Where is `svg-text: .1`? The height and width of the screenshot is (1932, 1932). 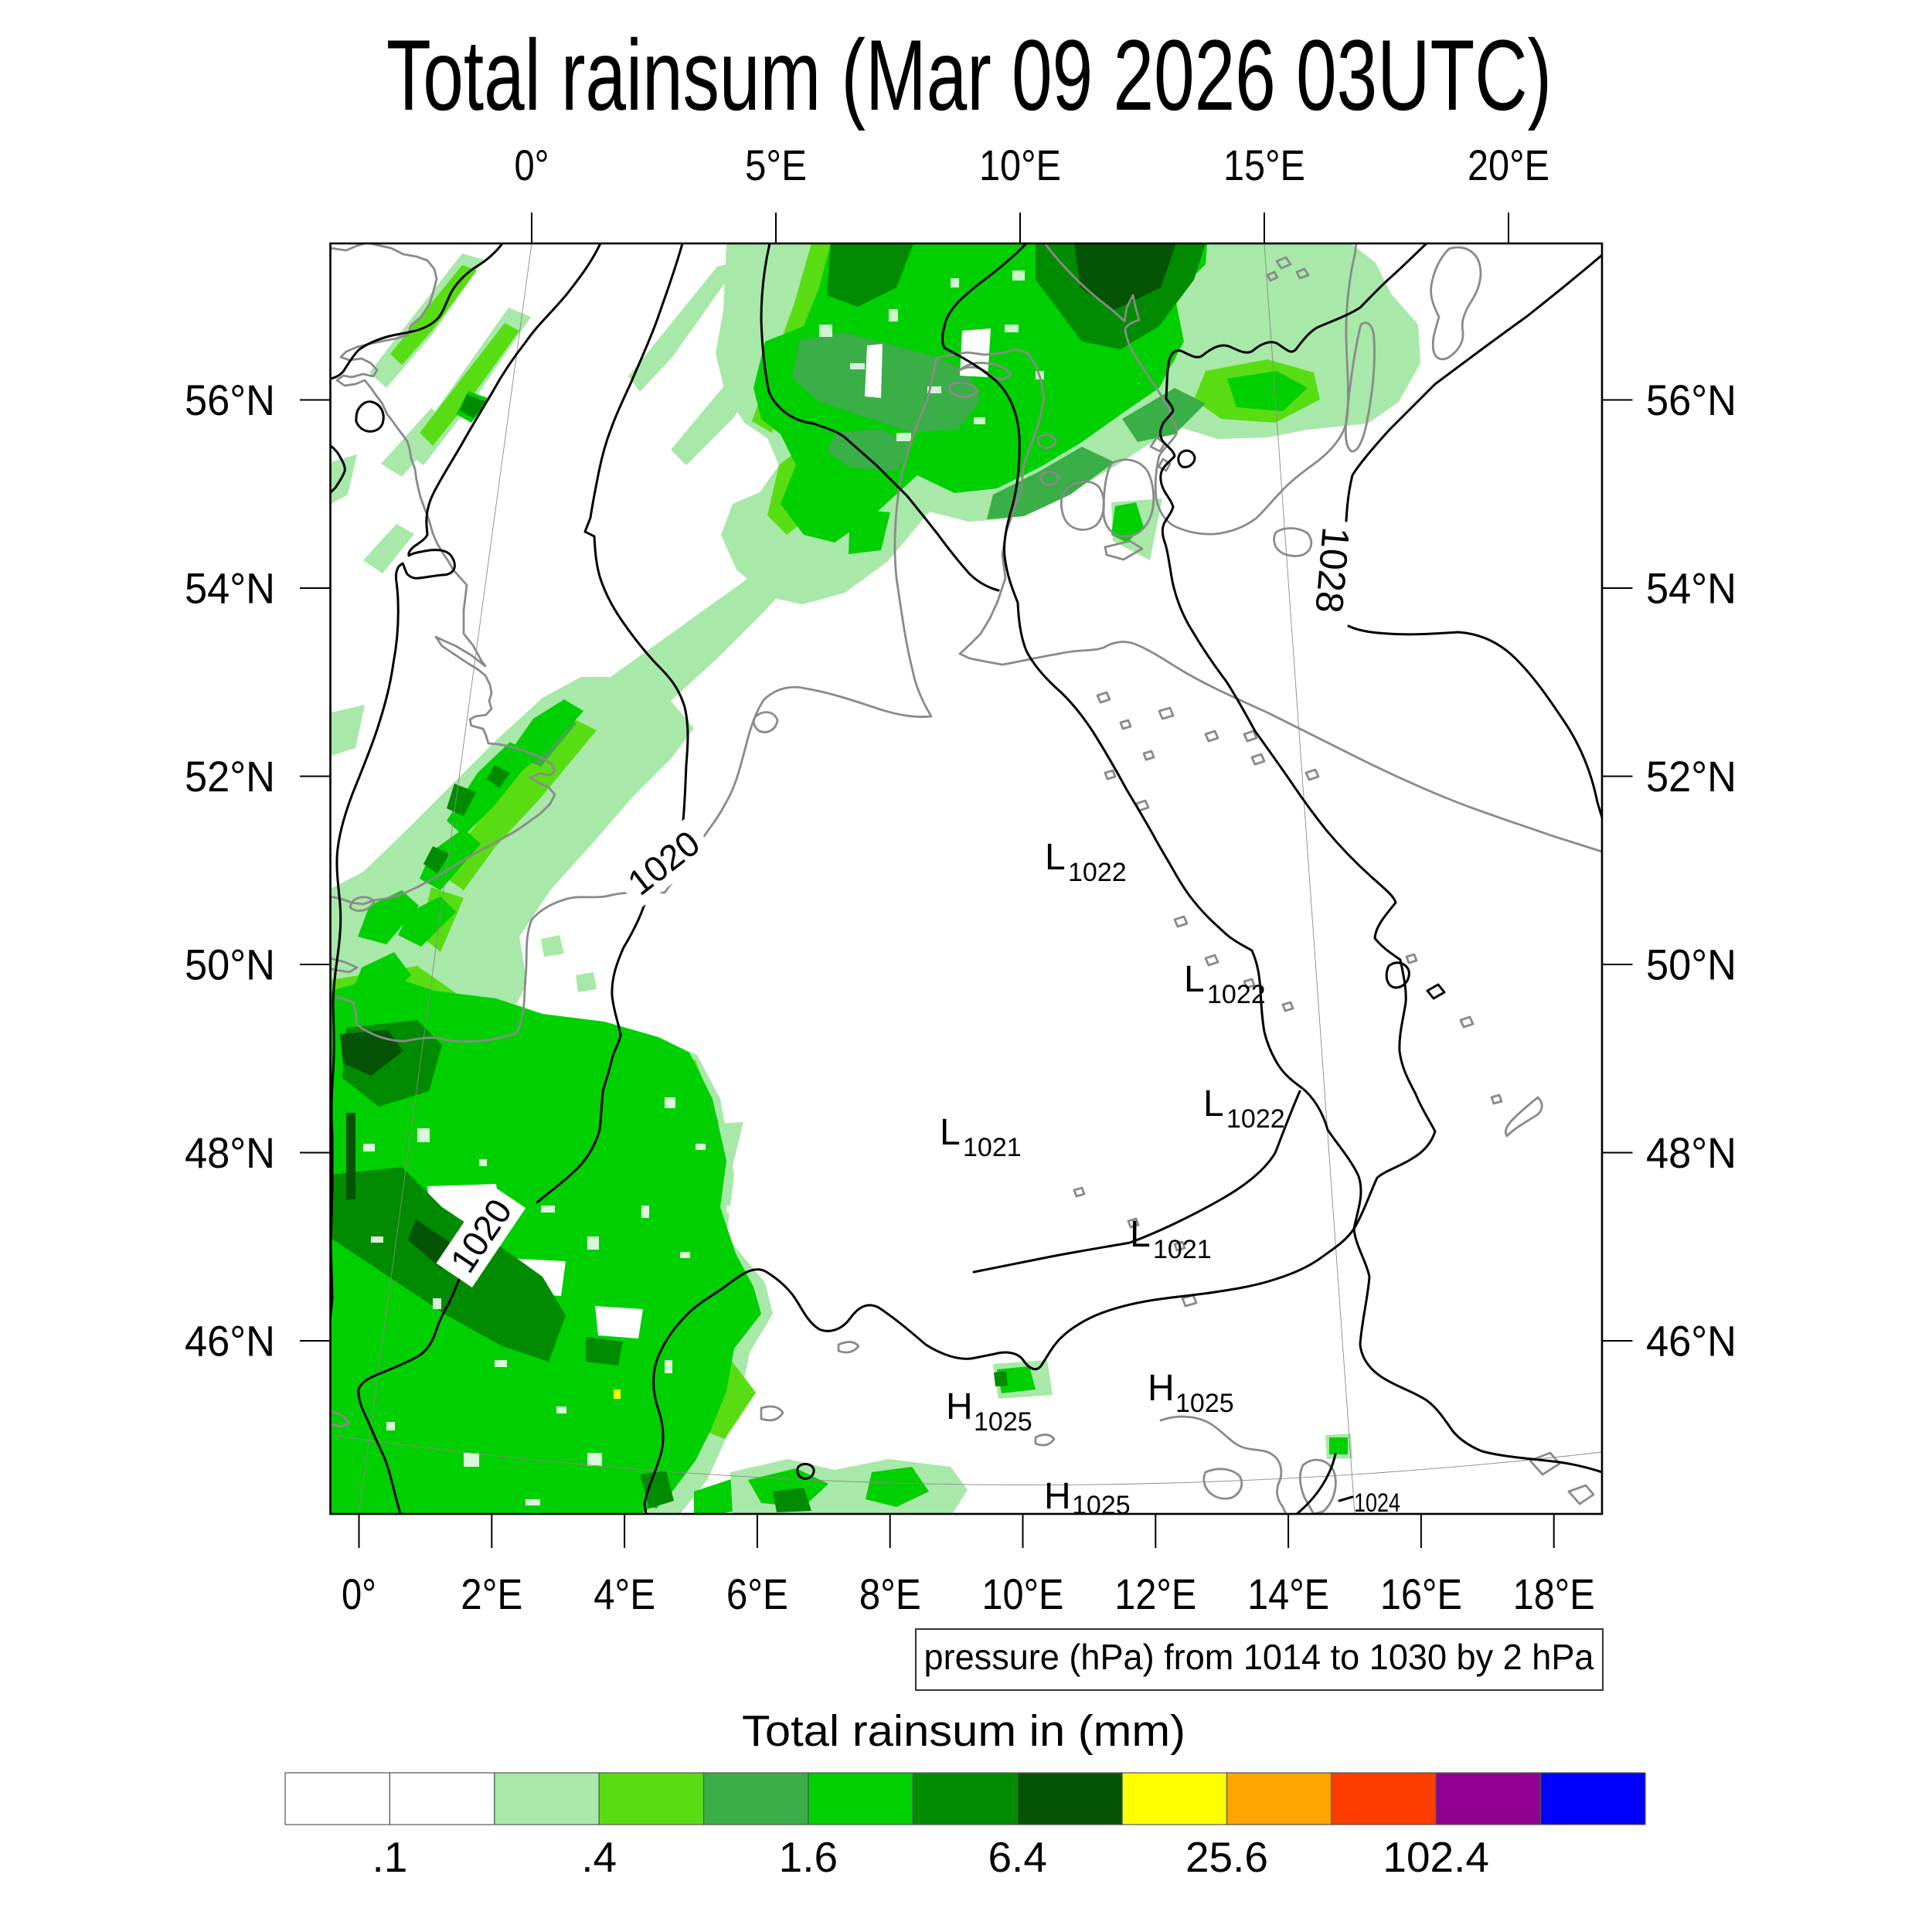 svg-text: .1 is located at coordinates (390, 1857).